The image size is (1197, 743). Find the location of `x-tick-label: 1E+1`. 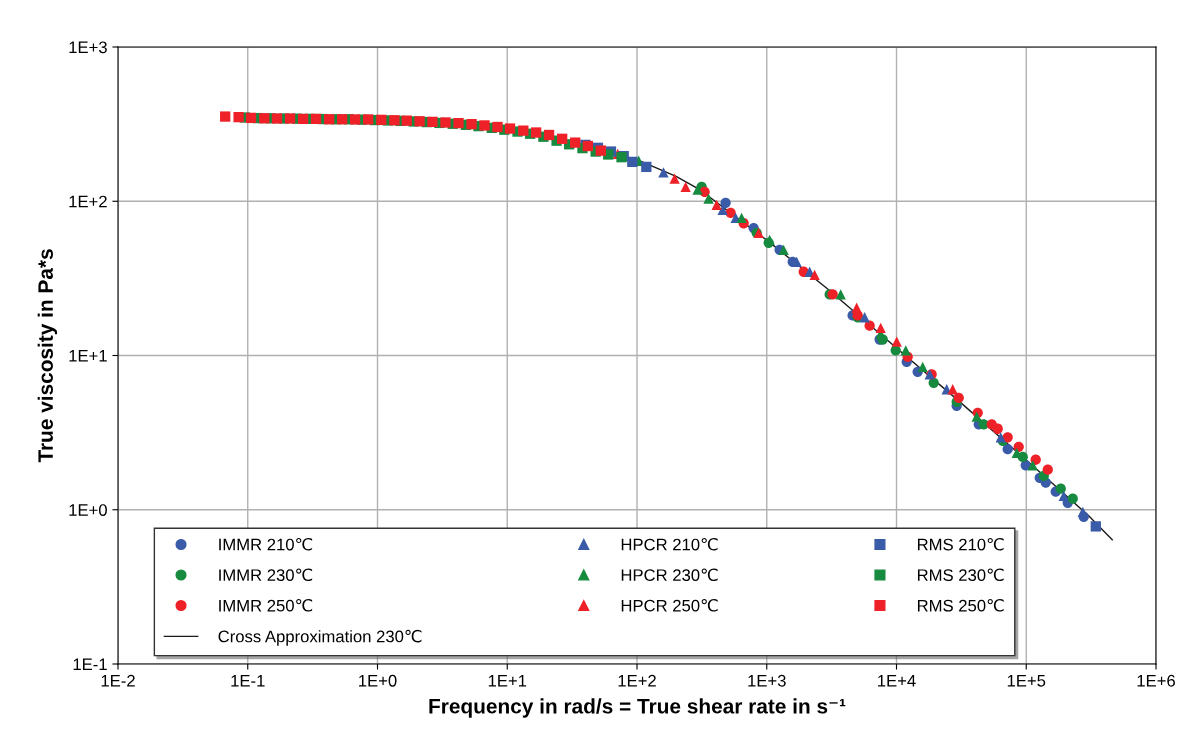

x-tick-label: 1E+1 is located at coordinates (507, 681).